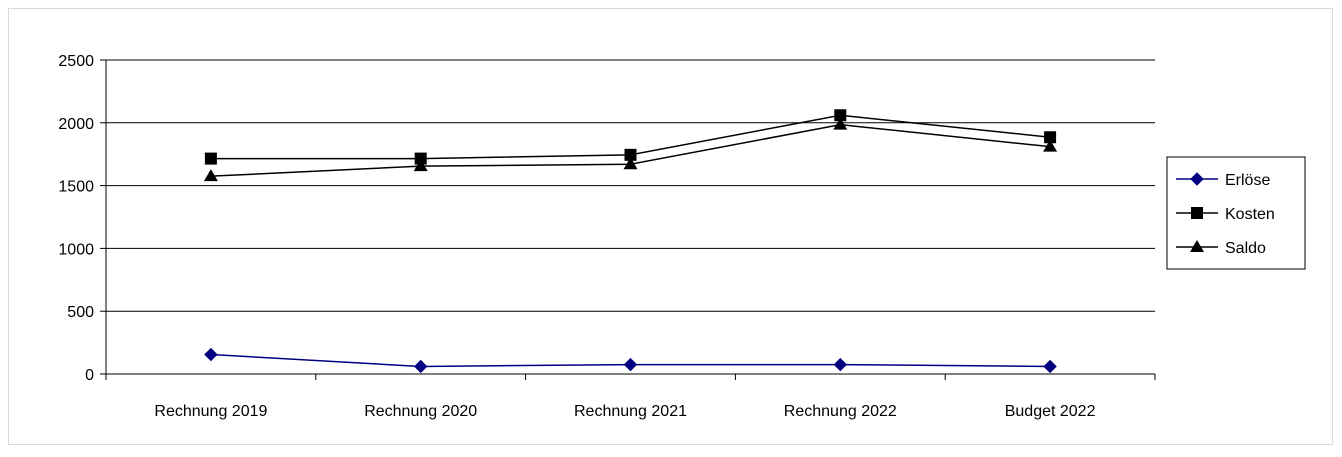  I want to click on y-tick-label: 1000, so click(76, 249).